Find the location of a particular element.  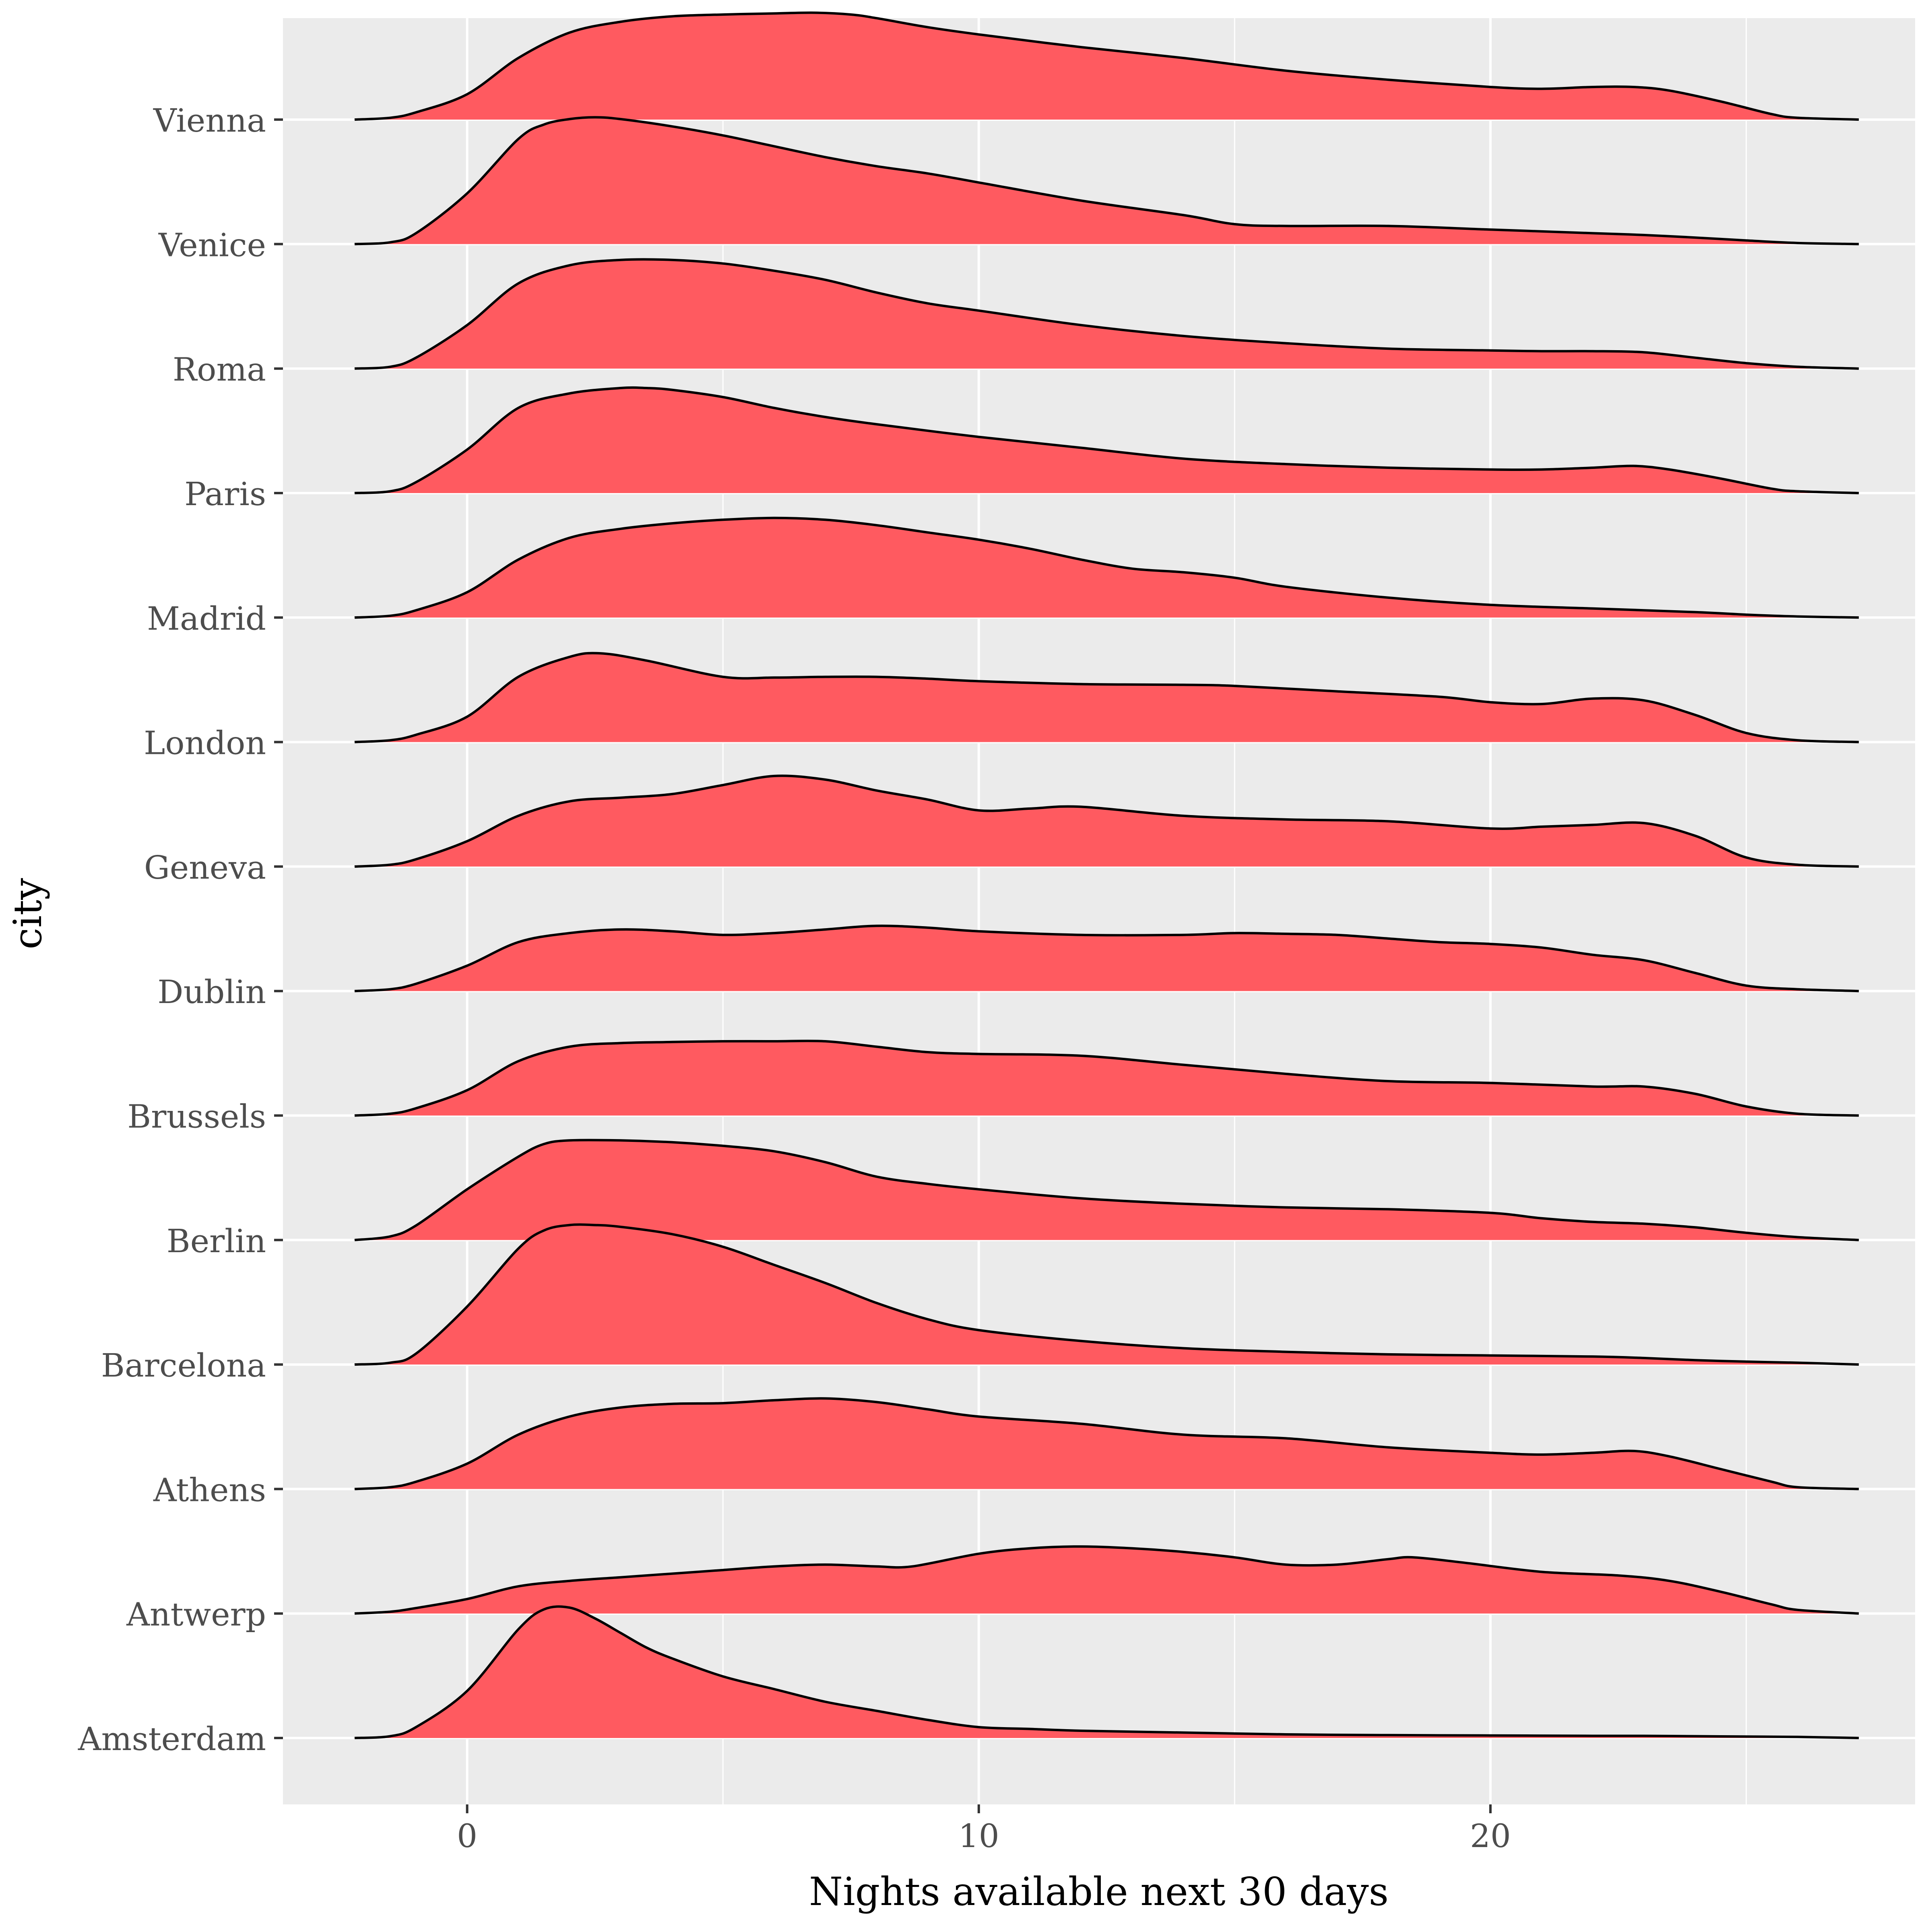

x-axis: 0 10 20 is located at coordinates (984, 1829).